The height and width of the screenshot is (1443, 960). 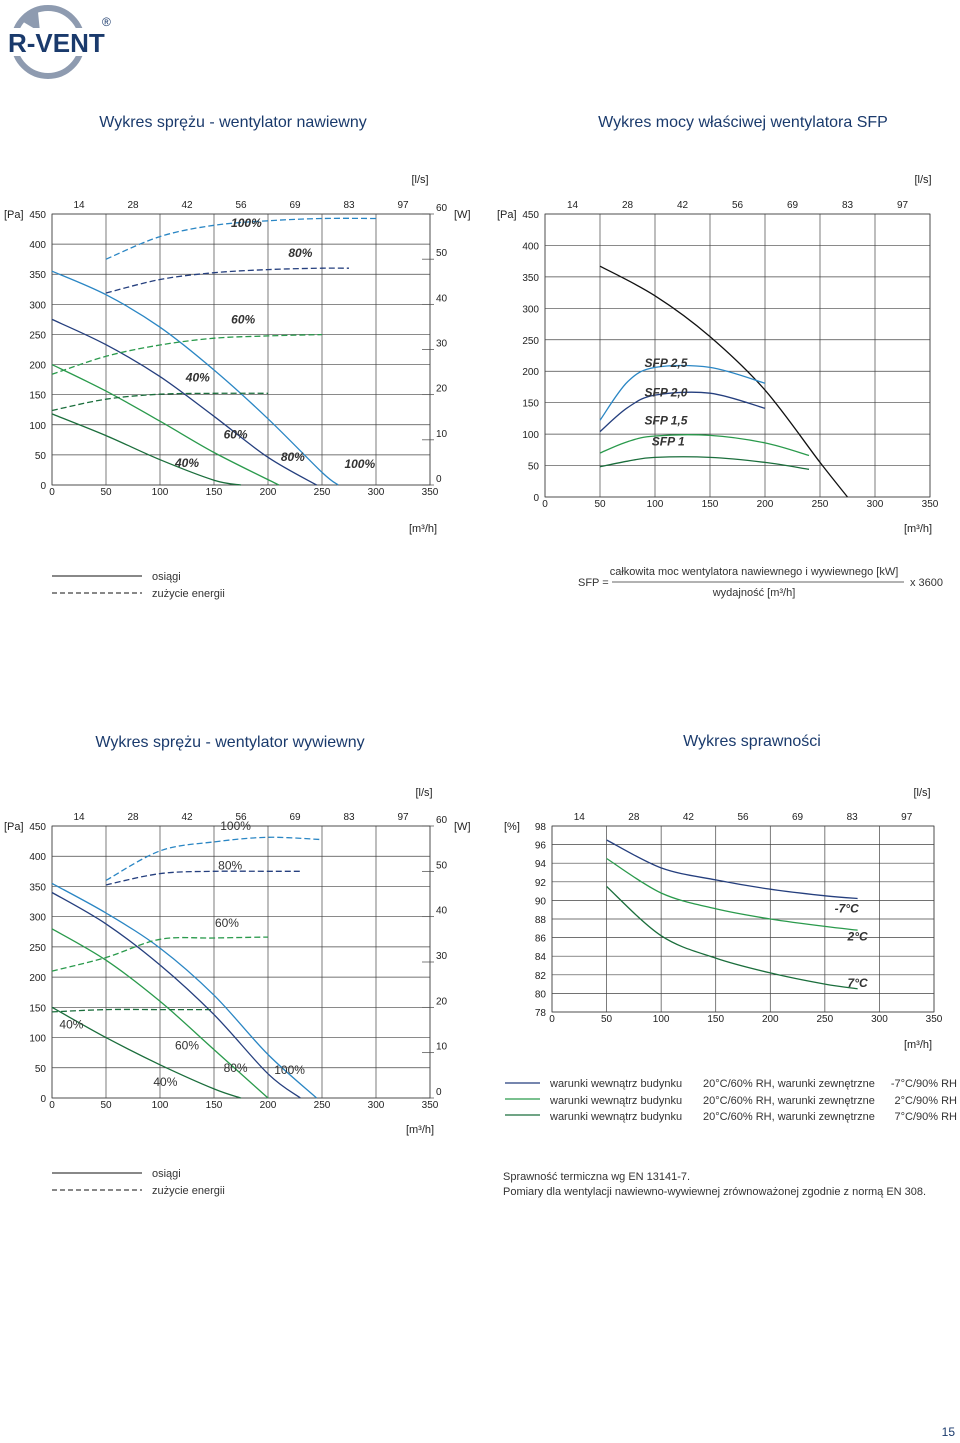 I want to click on c2-ytick-8: 400, so click(x=530, y=246).